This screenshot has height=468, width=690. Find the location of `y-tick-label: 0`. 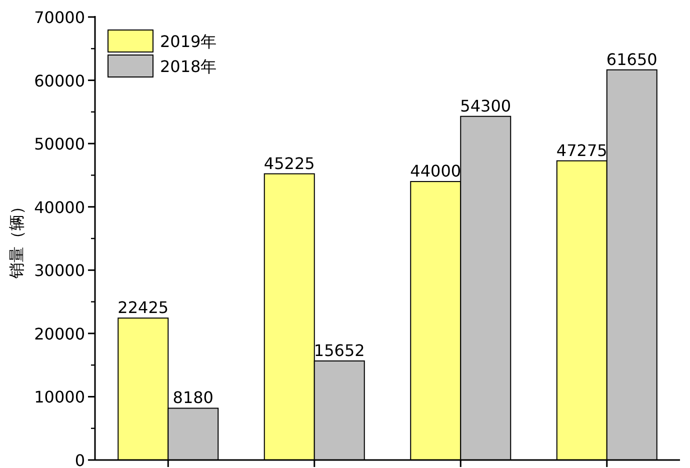

y-tick-label: 0 is located at coordinates (79, 459).